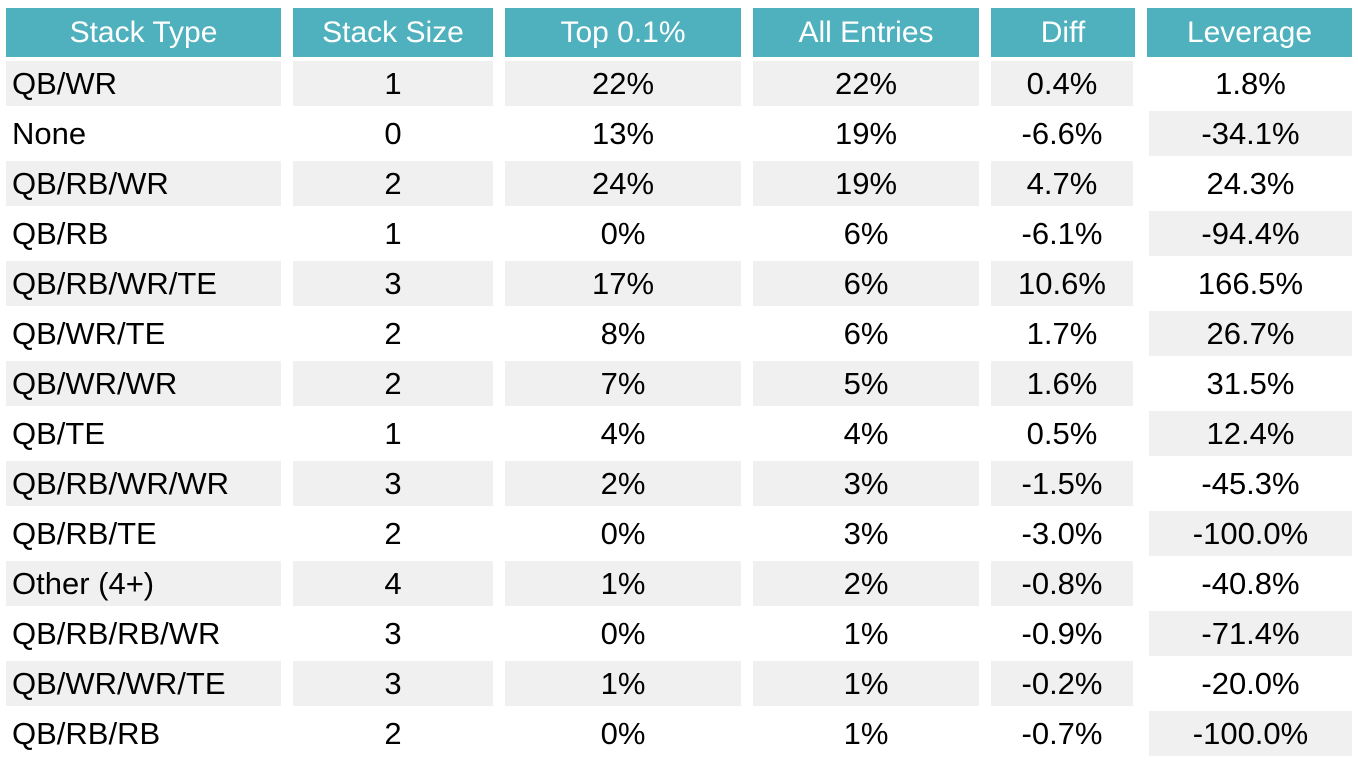  What do you see at coordinates (149, 384) in the screenshot?
I see `cell-stack-type: QB/WR/WR` at bounding box center [149, 384].